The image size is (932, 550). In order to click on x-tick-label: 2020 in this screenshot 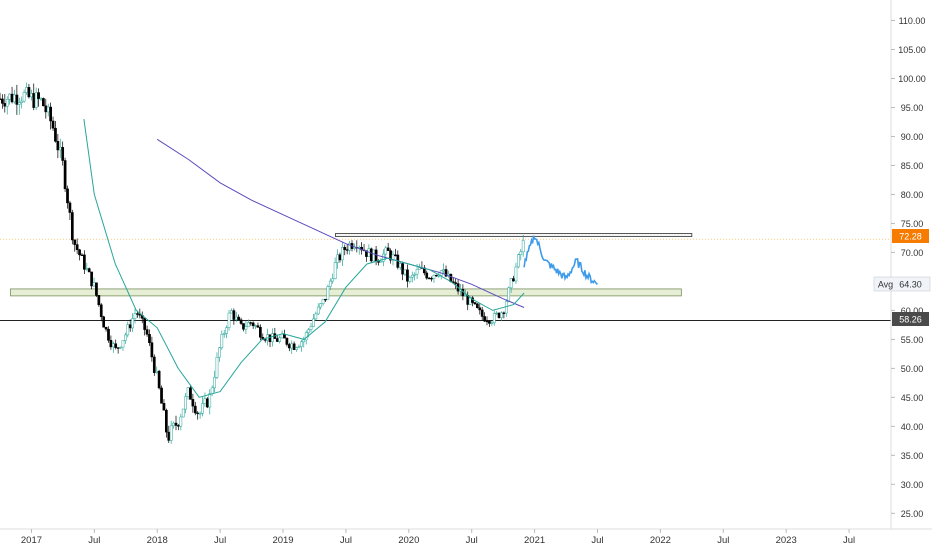, I will do `click(408, 540)`.